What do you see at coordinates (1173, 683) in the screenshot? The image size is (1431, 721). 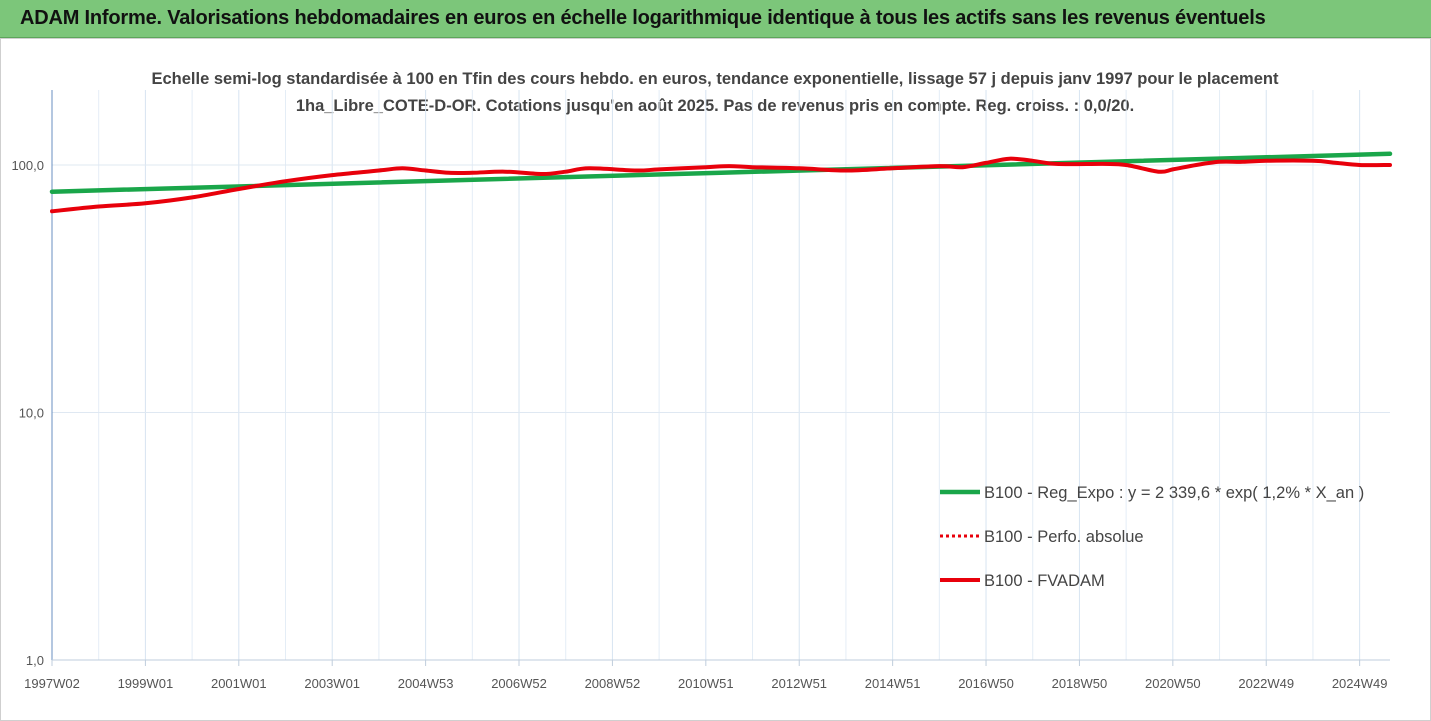 I see `x-tick-label: 2020W50` at bounding box center [1173, 683].